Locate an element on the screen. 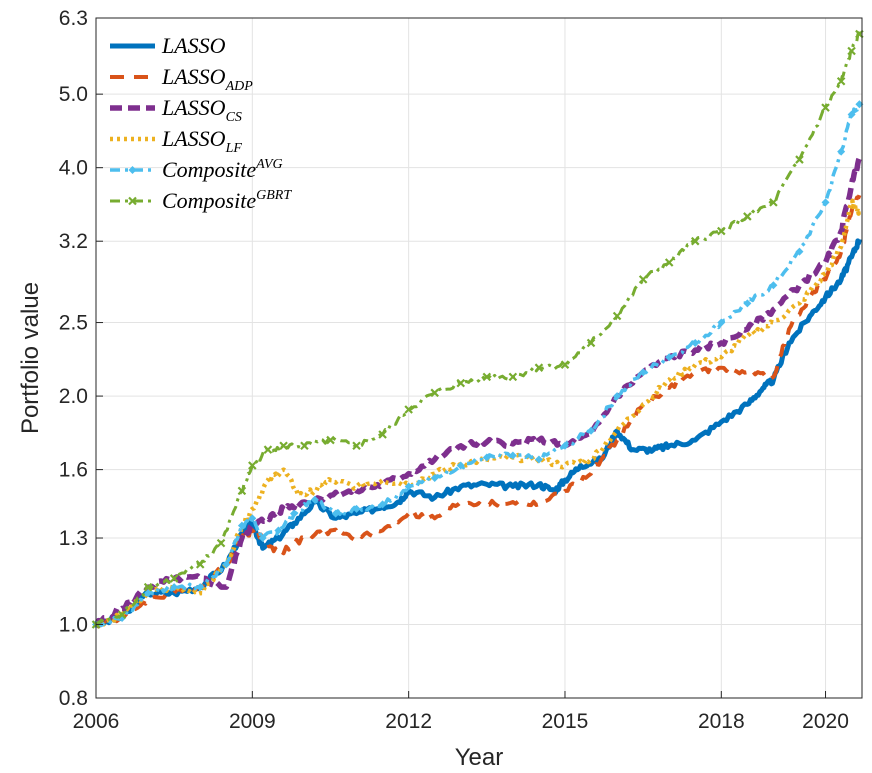 The height and width of the screenshot is (773, 872). legend-item: LASSOADP is located at coordinates (181, 79).